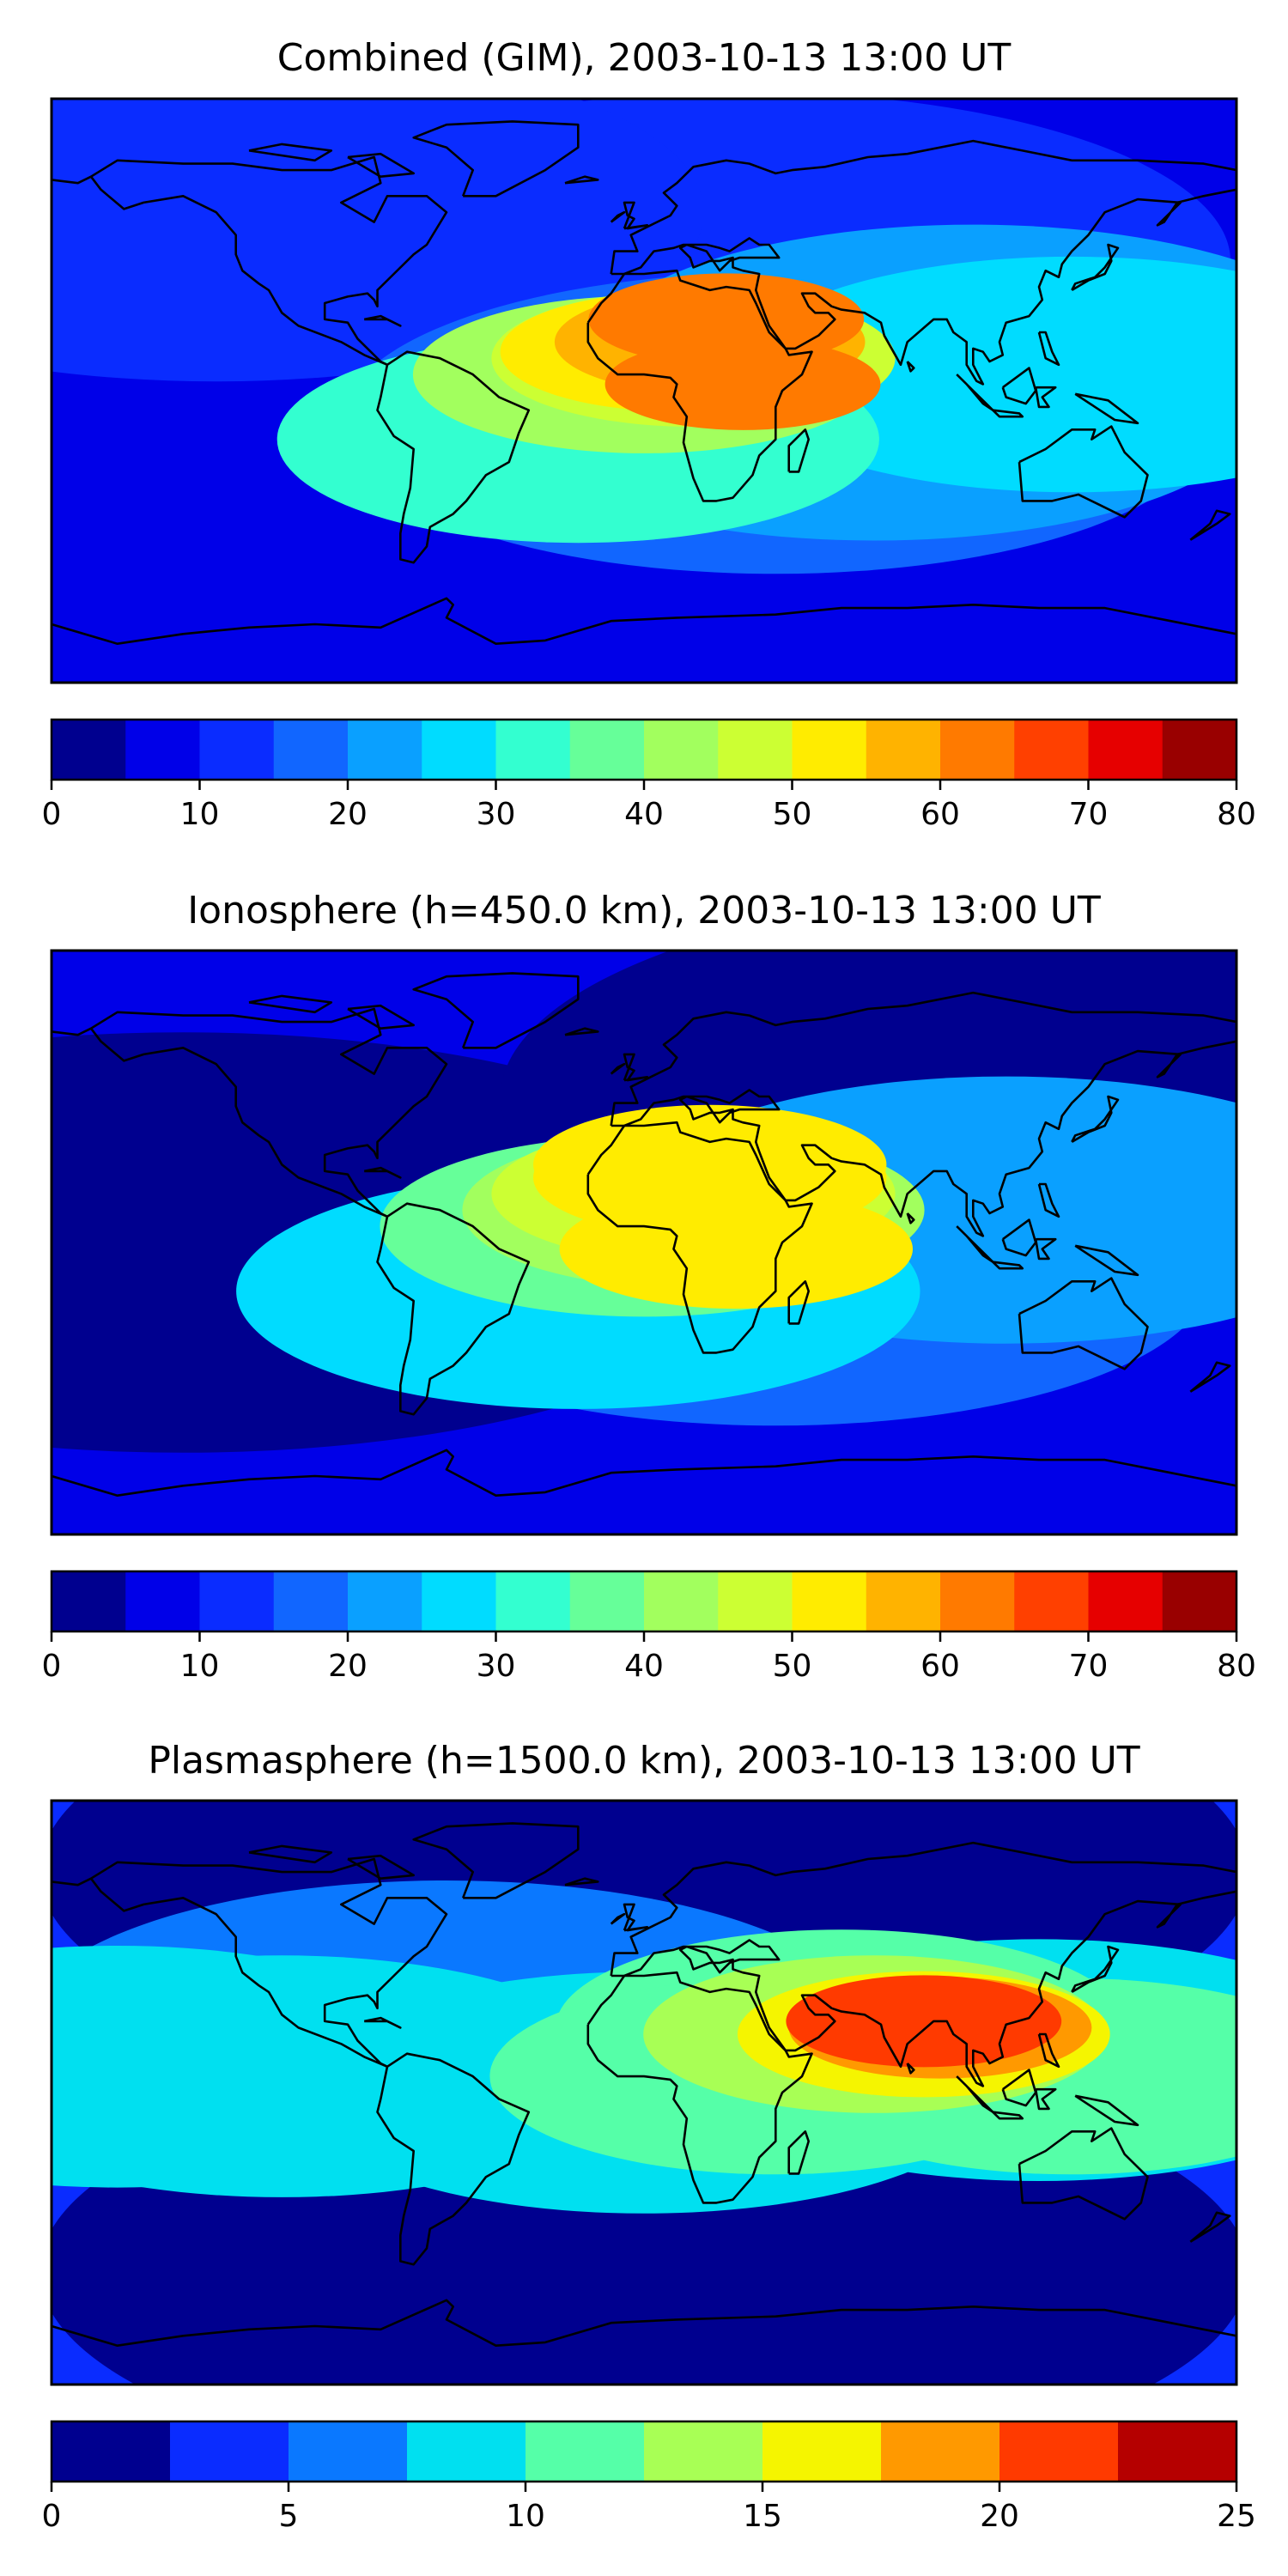  What do you see at coordinates (289, 2516) in the screenshot?
I see `colorbar-tick-label: 5` at bounding box center [289, 2516].